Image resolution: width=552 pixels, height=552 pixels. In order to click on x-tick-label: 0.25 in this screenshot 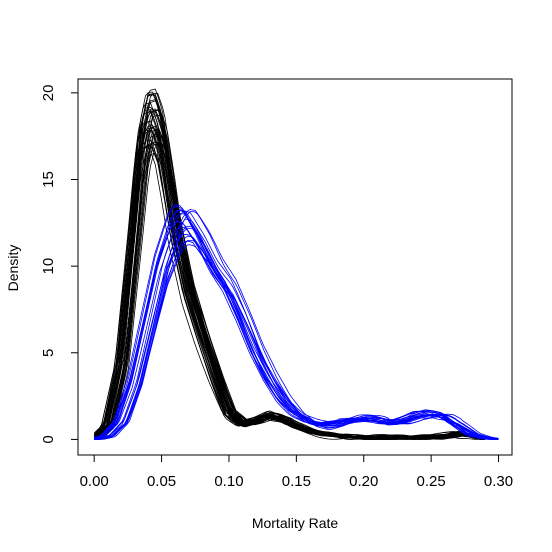, I will do `click(431, 481)`.